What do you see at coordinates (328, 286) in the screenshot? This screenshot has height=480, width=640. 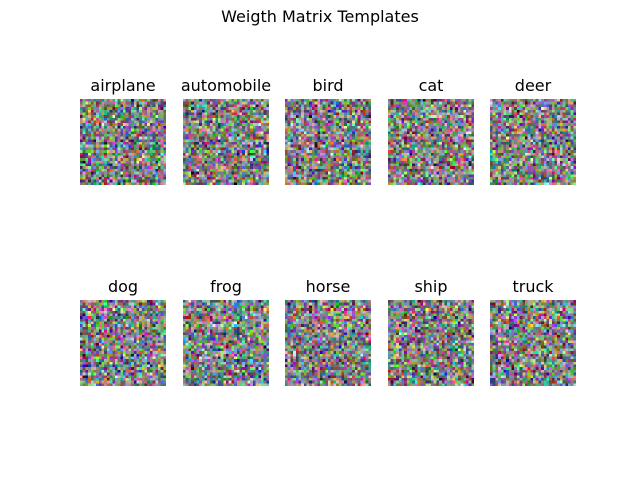 I see `panel-title: horse` at bounding box center [328, 286].